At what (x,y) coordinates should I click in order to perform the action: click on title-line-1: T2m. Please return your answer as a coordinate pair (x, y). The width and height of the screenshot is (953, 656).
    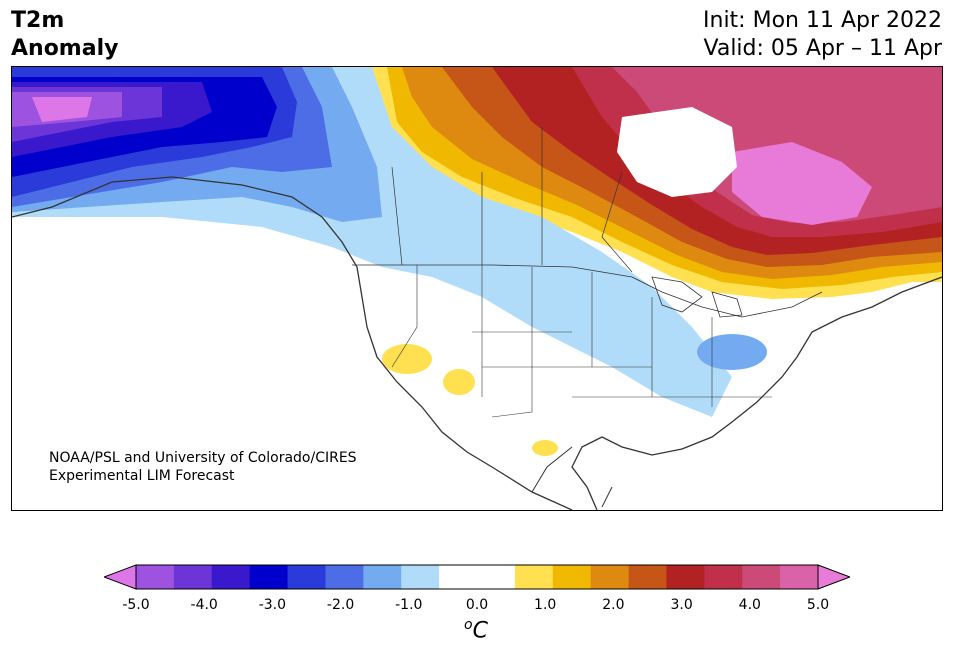
    Looking at the image, I should click on (38, 20).